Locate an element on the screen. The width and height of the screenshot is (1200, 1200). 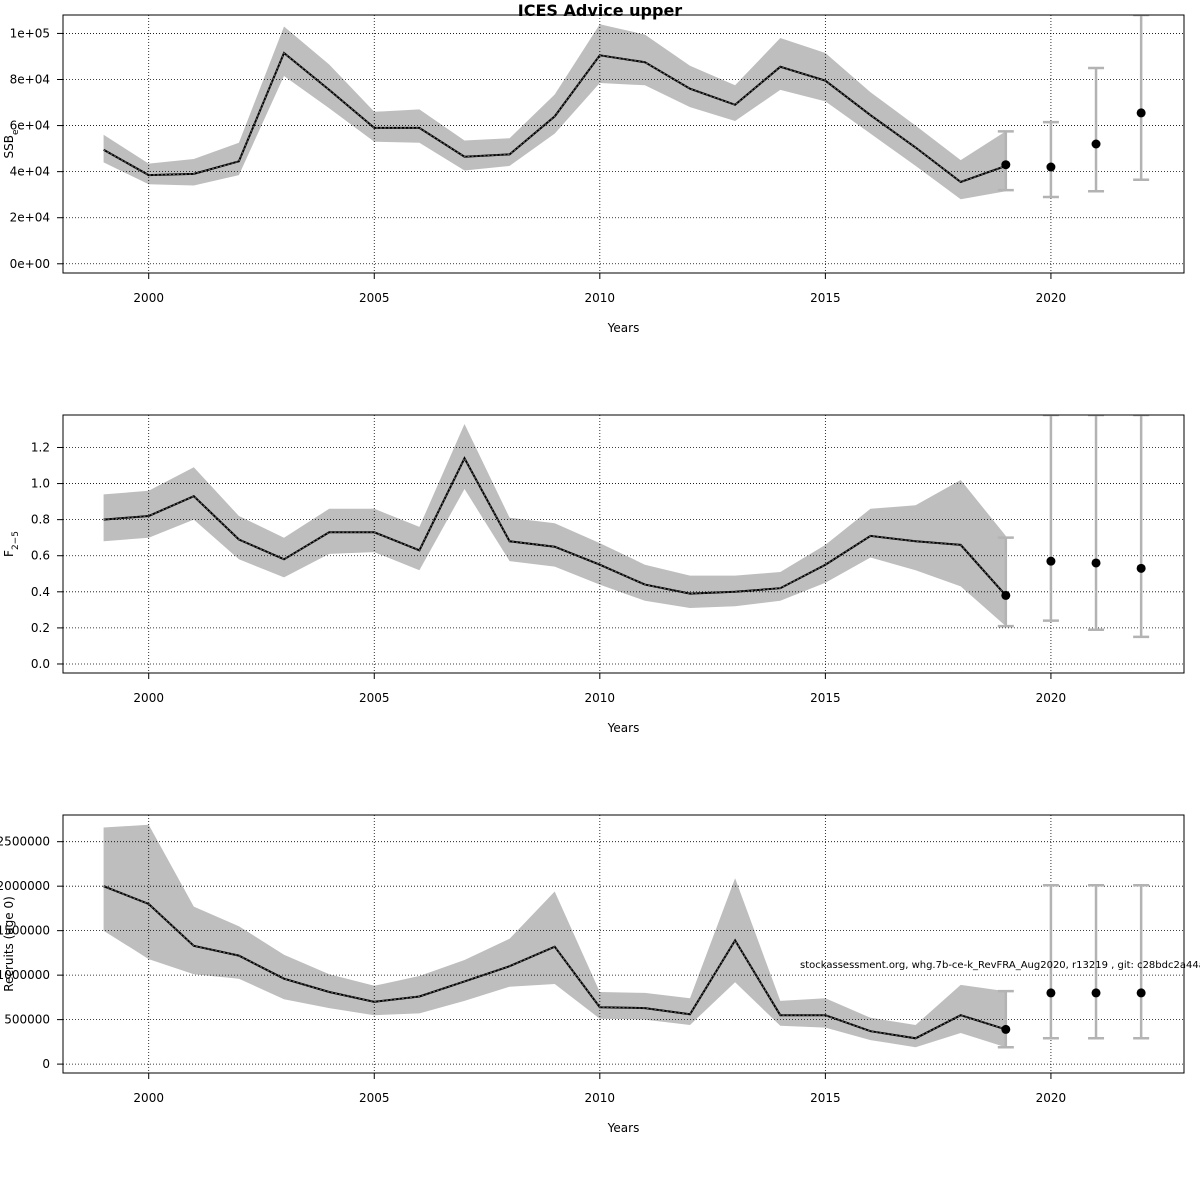
y-tick-label: 2000000 is located at coordinates (25, 886).